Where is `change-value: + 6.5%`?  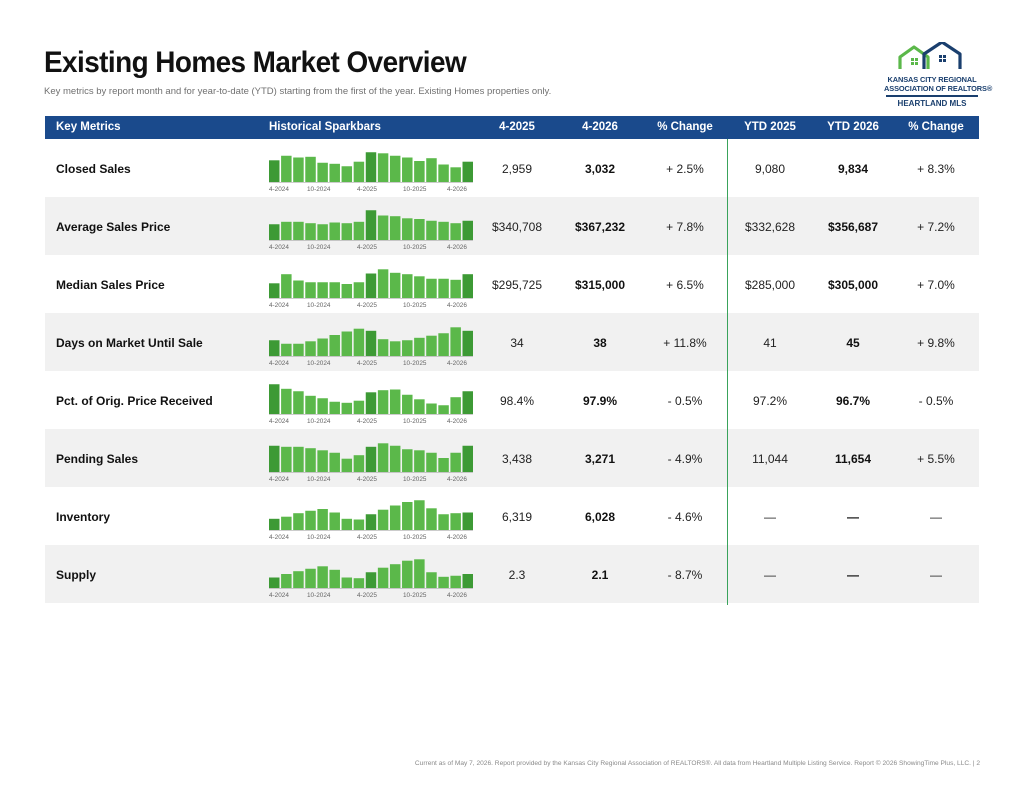
change-value: + 6.5% is located at coordinates (685, 285).